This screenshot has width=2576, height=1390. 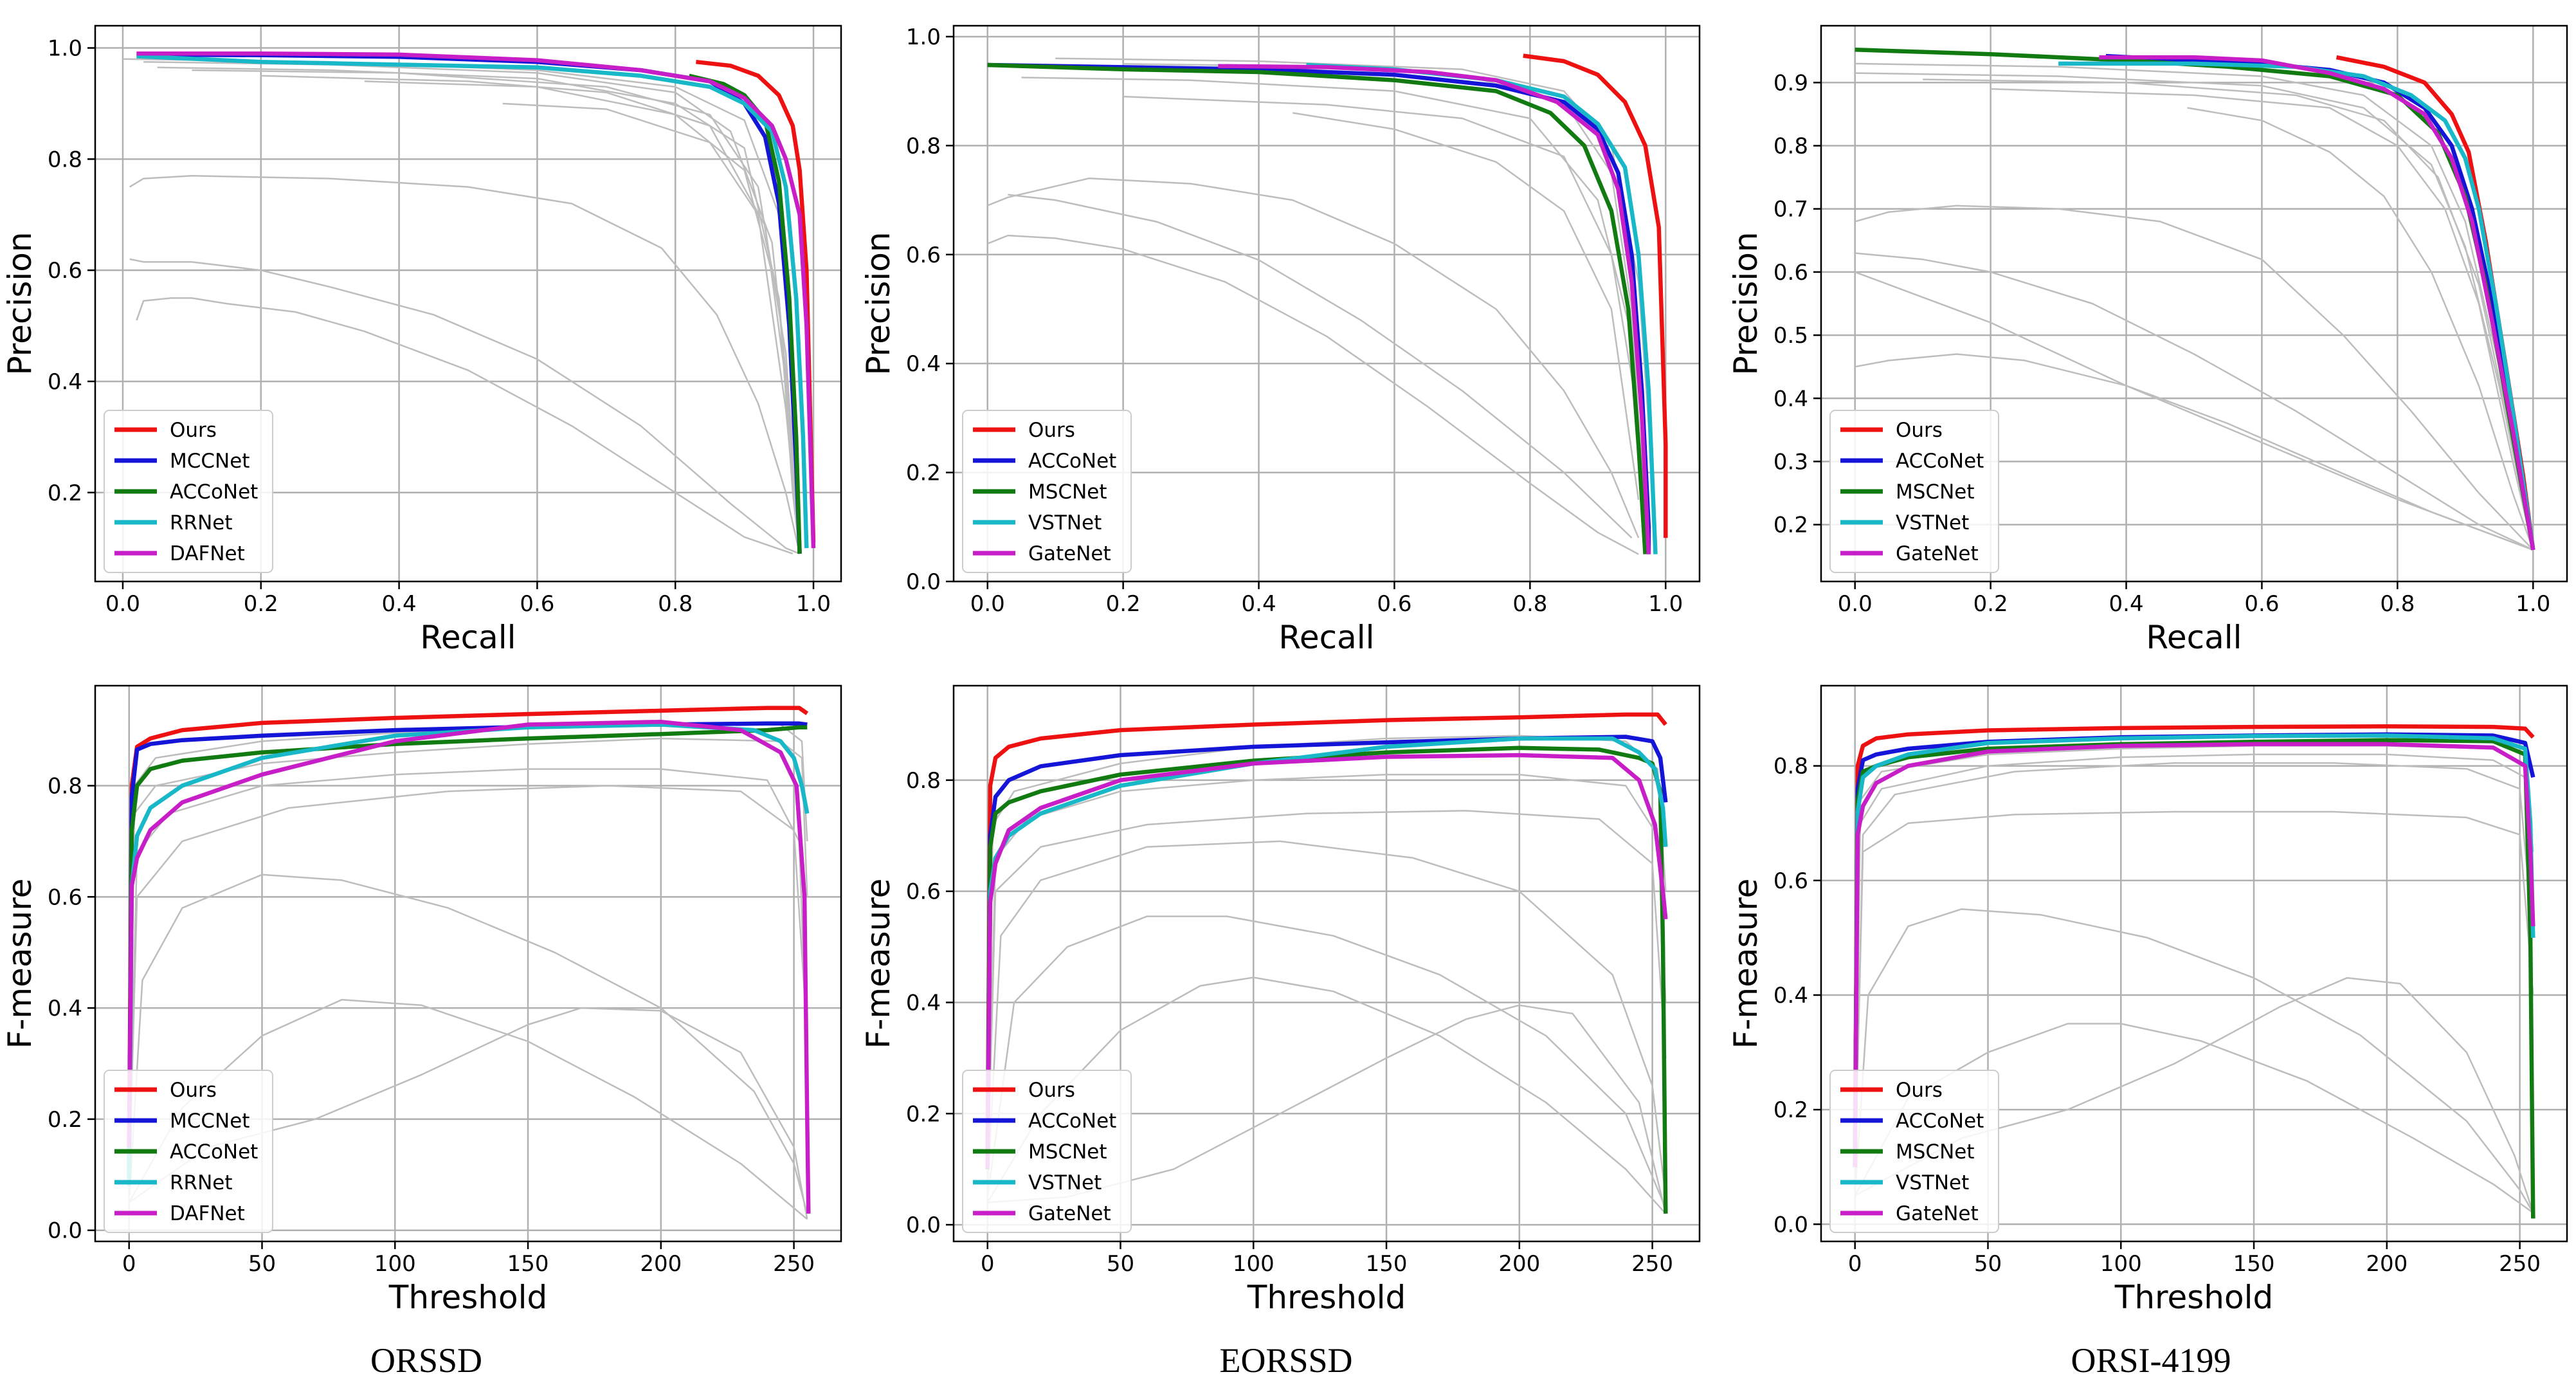 I want to click on background-curves, so click(x=2194, y=307).